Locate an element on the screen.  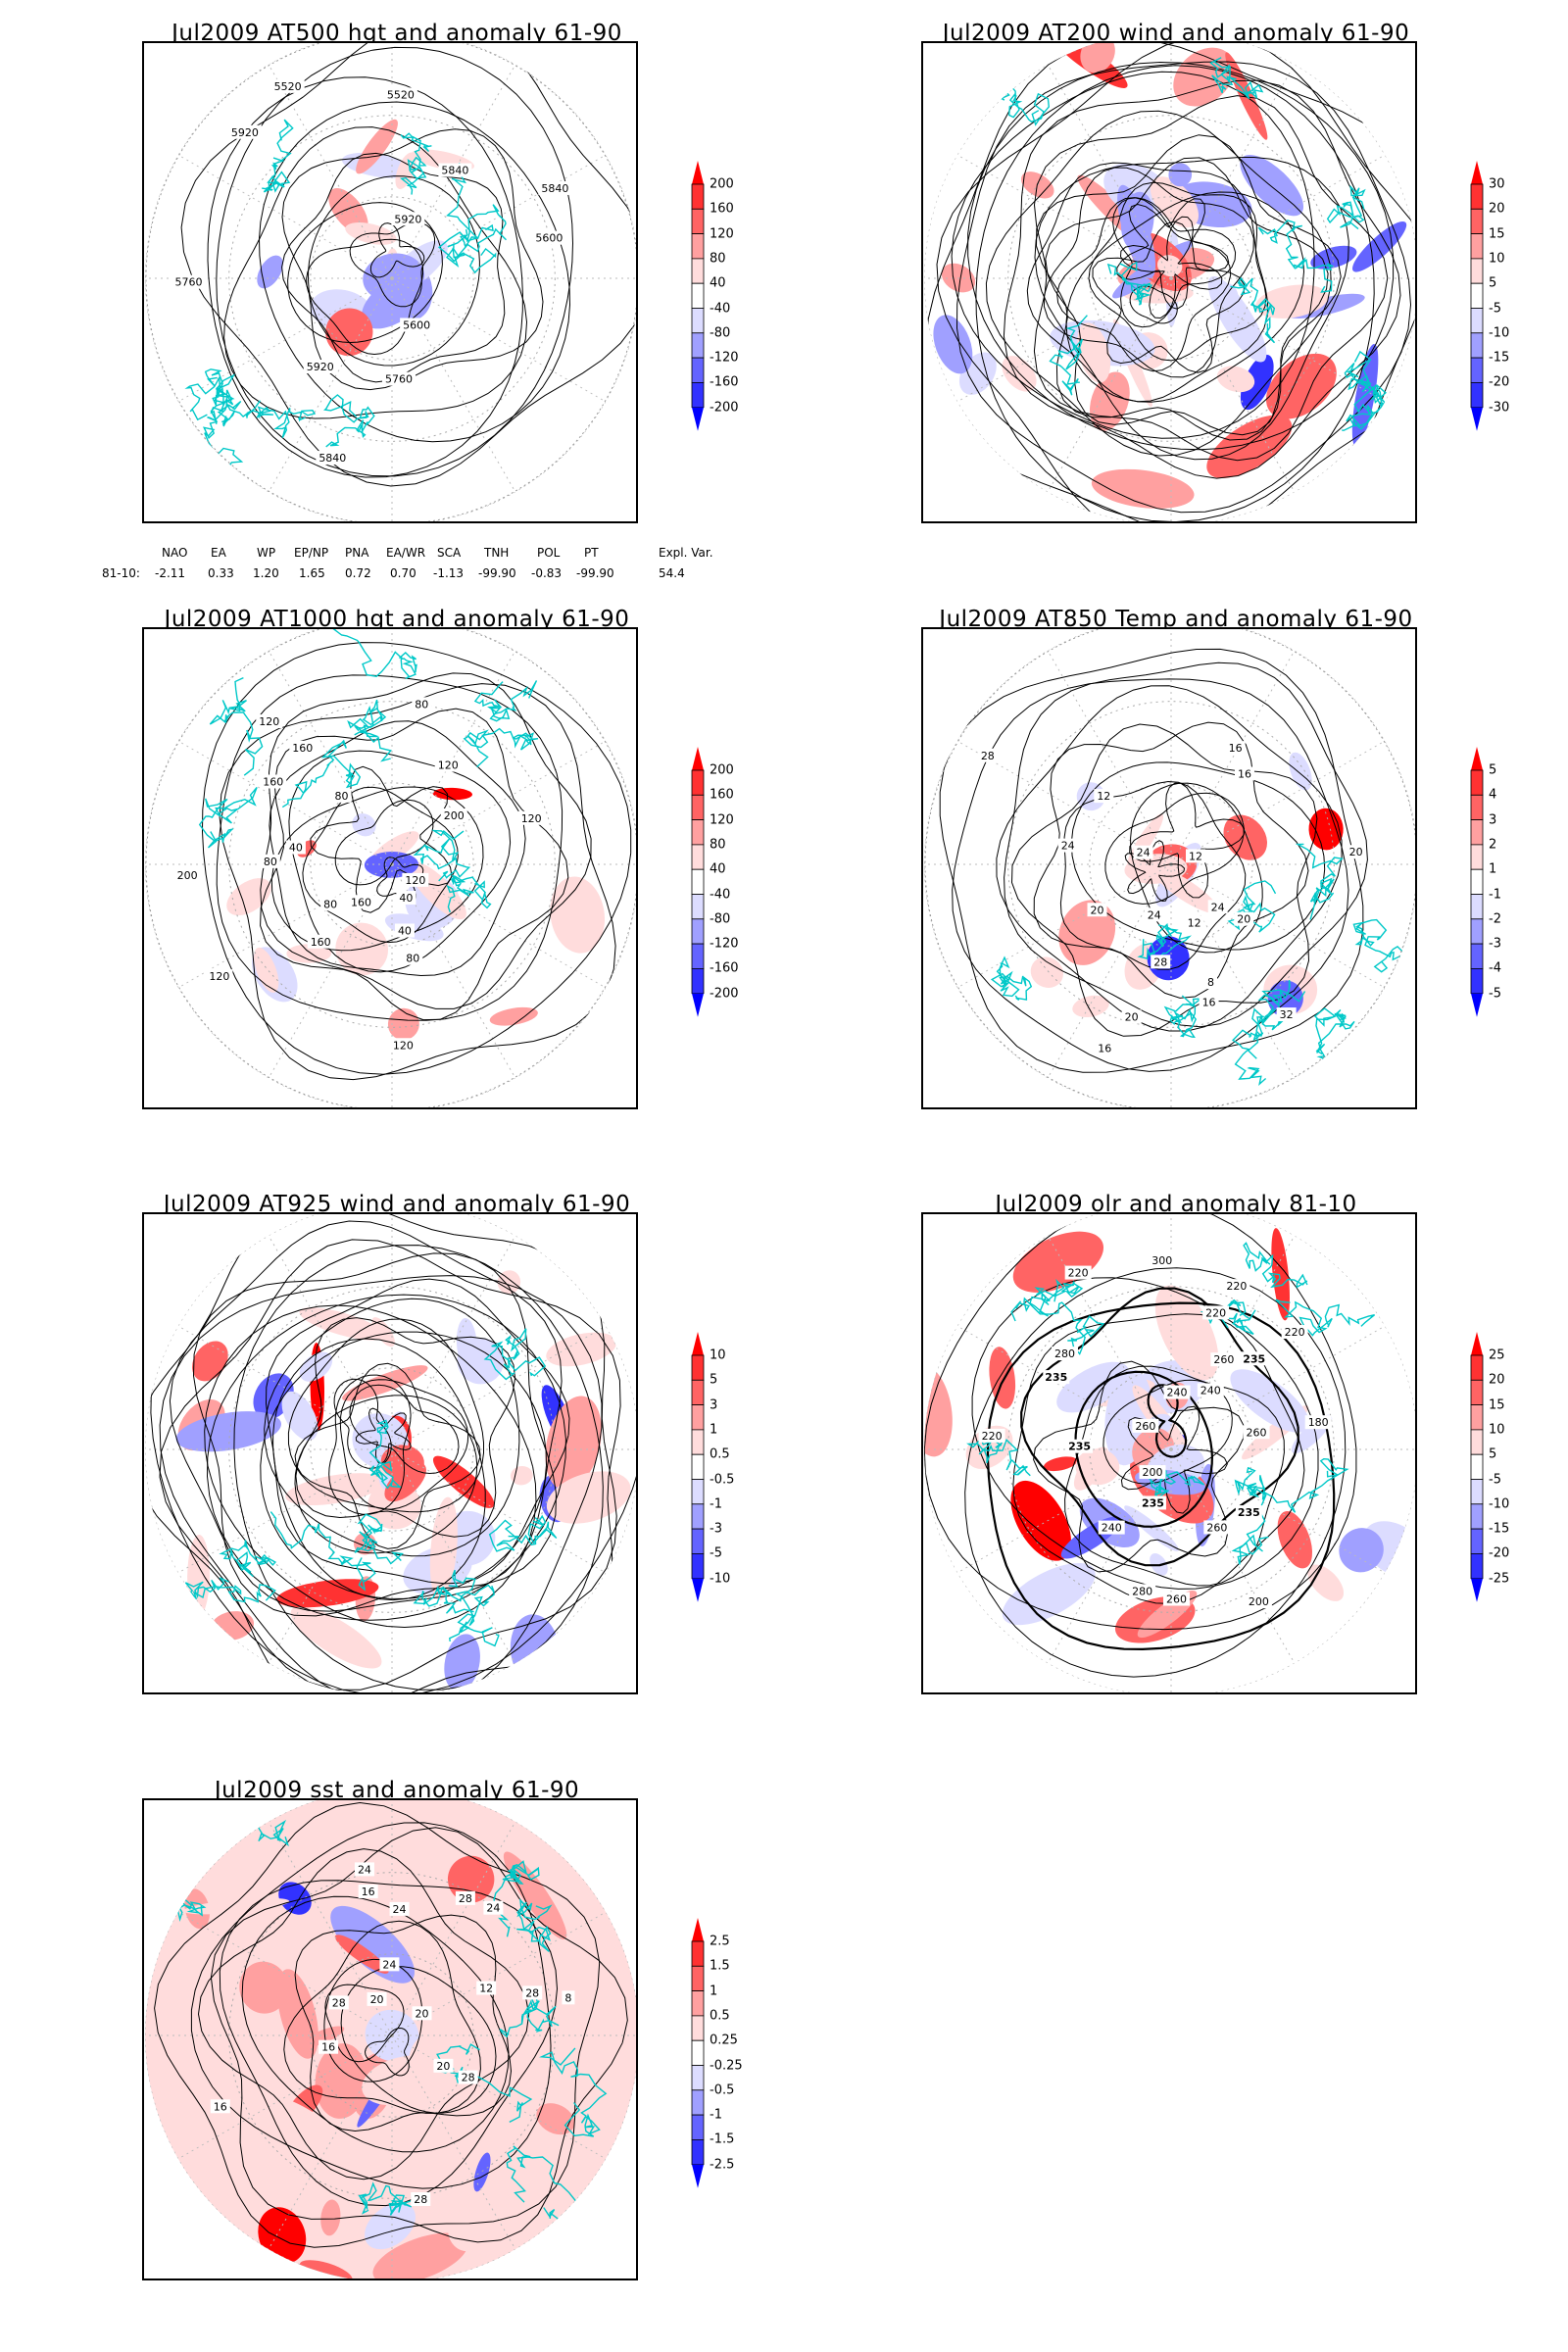
contour-label: 32 is located at coordinates (1287, 1014).